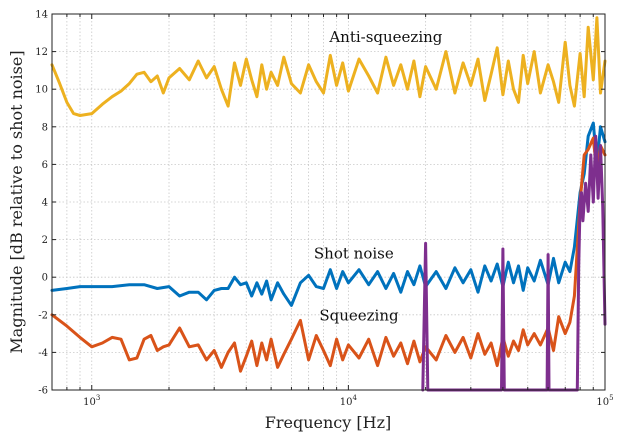 Image resolution: width=620 pixels, height=432 pixels. Describe the element at coordinates (16, 201) in the screenshot. I see `y-axis-title: Magnitude [dB relative to shot noise]` at that location.